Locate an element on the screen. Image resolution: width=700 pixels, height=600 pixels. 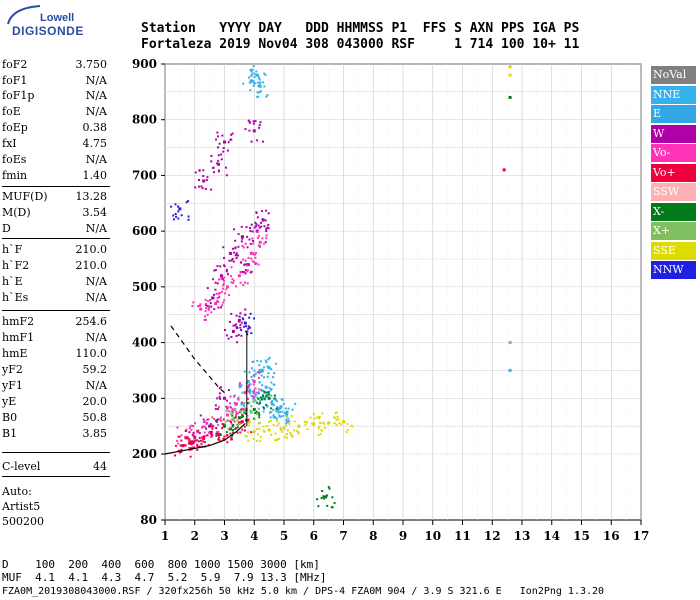
x-tick-label: 12 is located at coordinates (492, 536).